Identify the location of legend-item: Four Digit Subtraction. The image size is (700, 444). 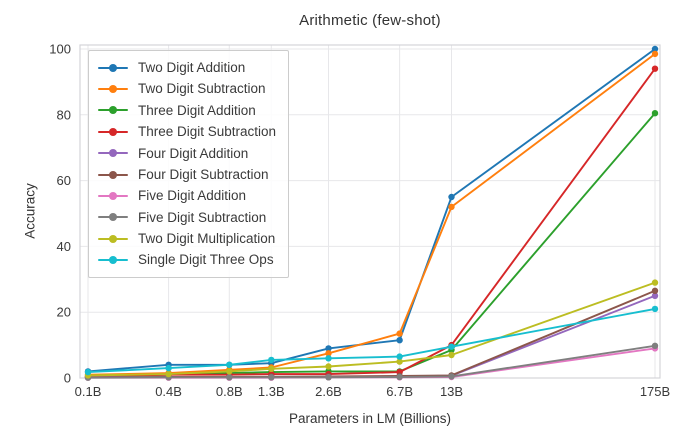
(187, 174).